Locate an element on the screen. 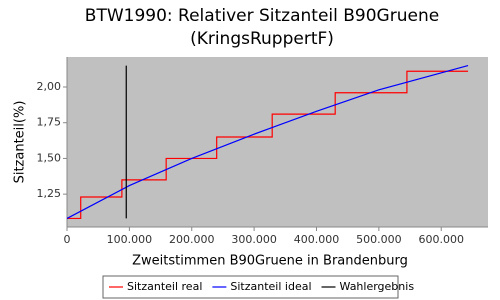 Image resolution: width=500 pixels, height=300 pixels. legend-box is located at coordinates (250, 287).